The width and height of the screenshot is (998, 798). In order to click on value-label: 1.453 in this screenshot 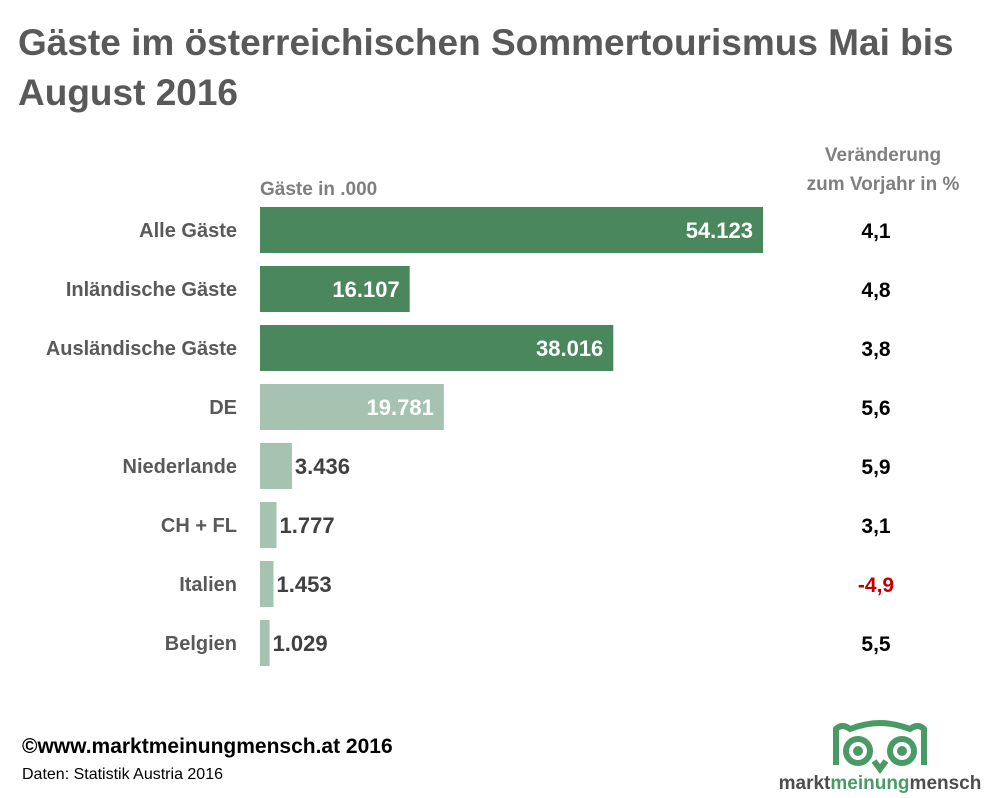, I will do `click(304, 584)`.